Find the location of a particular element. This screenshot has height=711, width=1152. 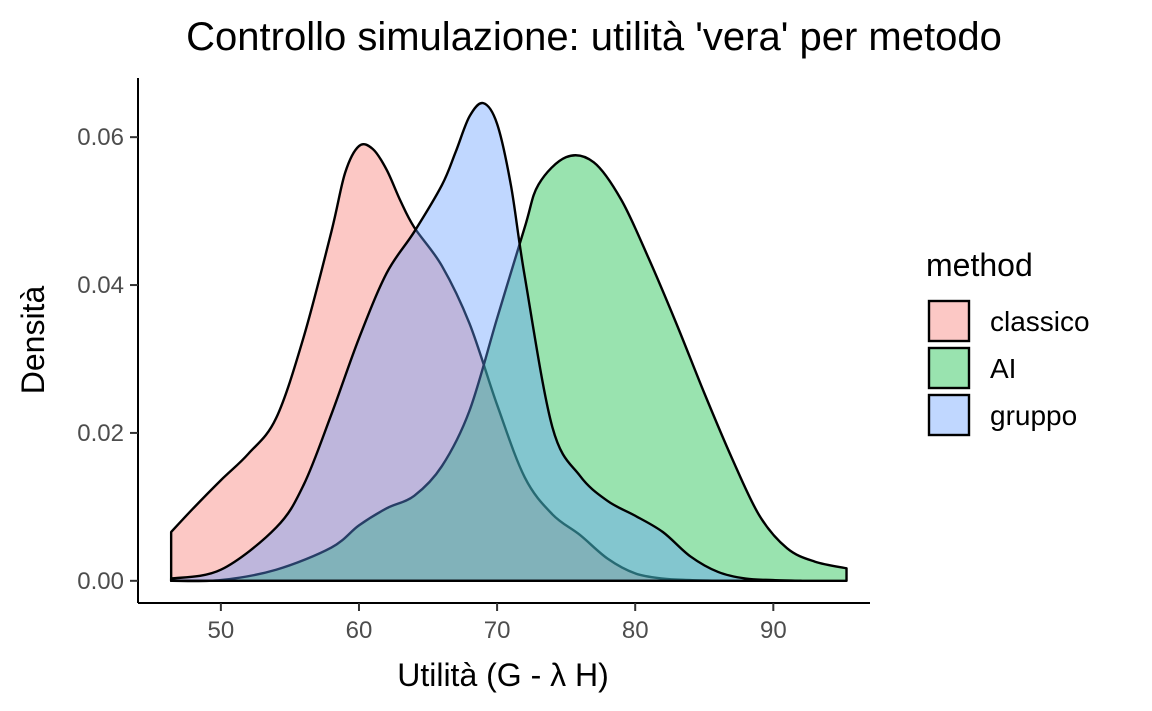

x-tick-label: 70 is located at coordinates (497, 630).